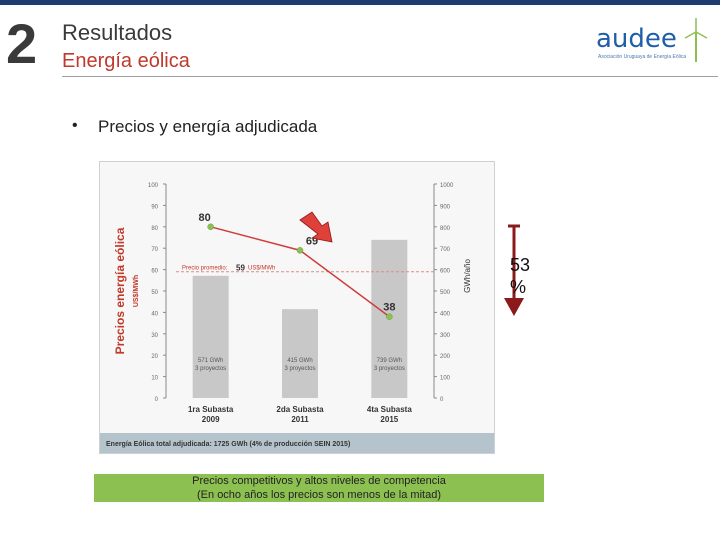  Describe the element at coordinates (154, 379) in the screenshot. I see `y-tick-label: 10` at that location.